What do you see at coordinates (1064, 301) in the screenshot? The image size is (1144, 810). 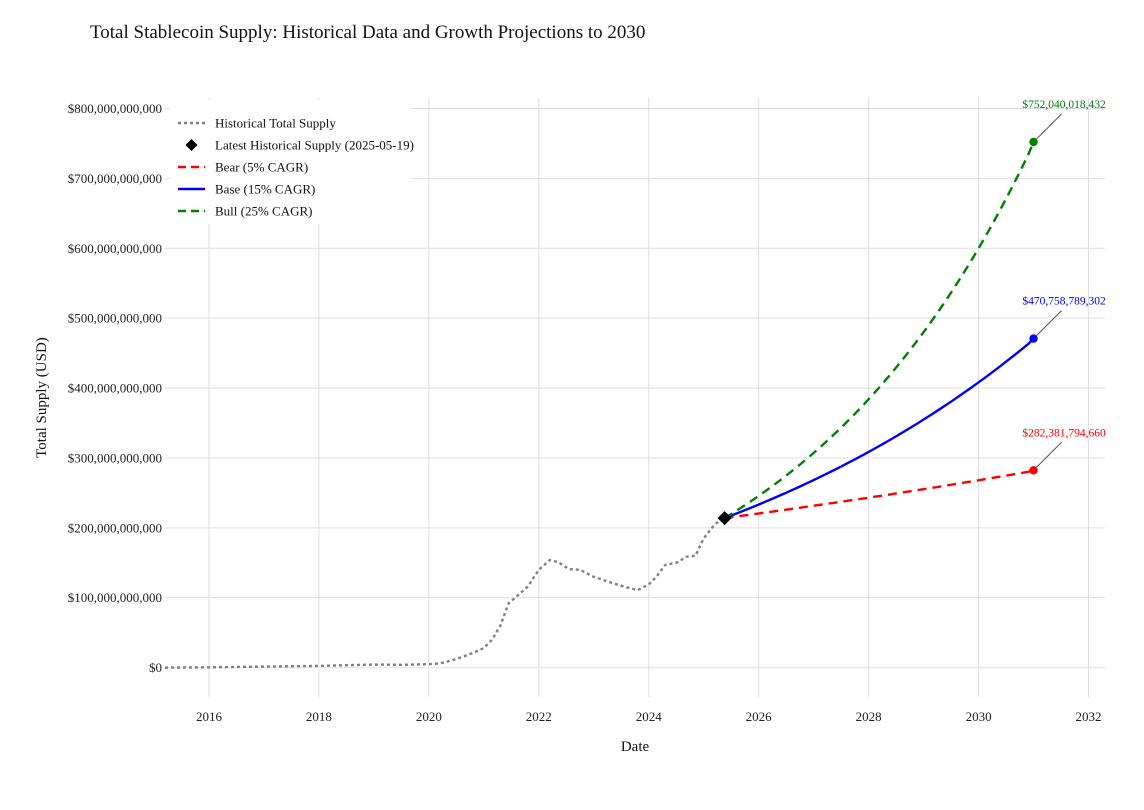 I see `annotation-label: $470,758,789,302` at bounding box center [1064, 301].